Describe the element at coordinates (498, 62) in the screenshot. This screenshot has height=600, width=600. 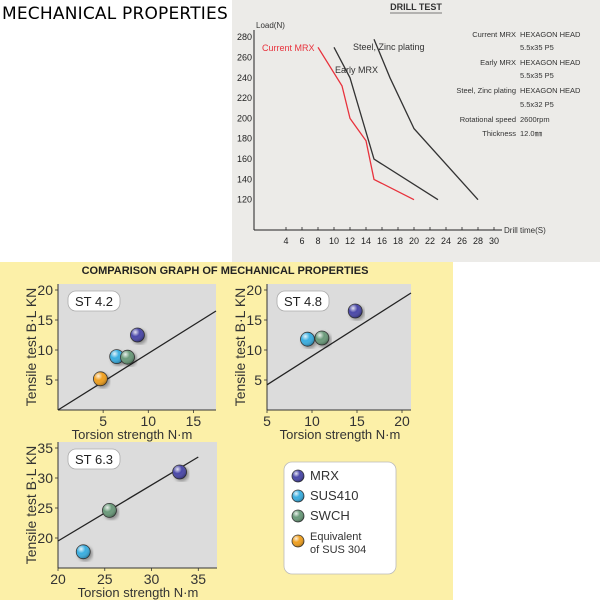
I see `spec-label: Early MRX` at that location.